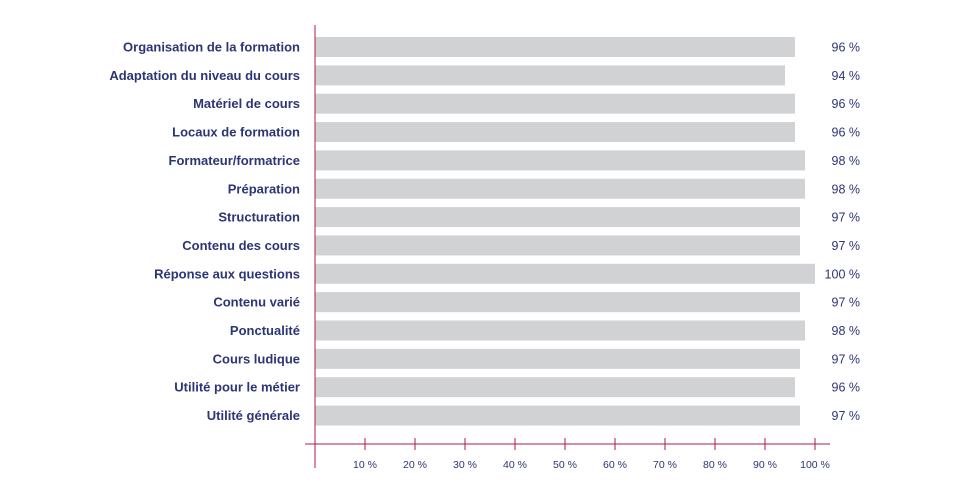 The image size is (960, 500). I want to click on x-tick-label-0: 10 %, so click(365, 465).